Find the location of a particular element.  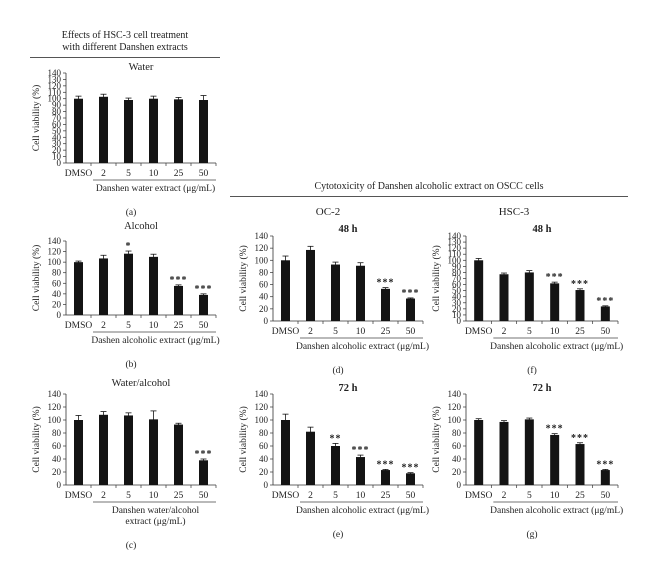

y-tick-label: 120 is located at coordinates (55, 252).